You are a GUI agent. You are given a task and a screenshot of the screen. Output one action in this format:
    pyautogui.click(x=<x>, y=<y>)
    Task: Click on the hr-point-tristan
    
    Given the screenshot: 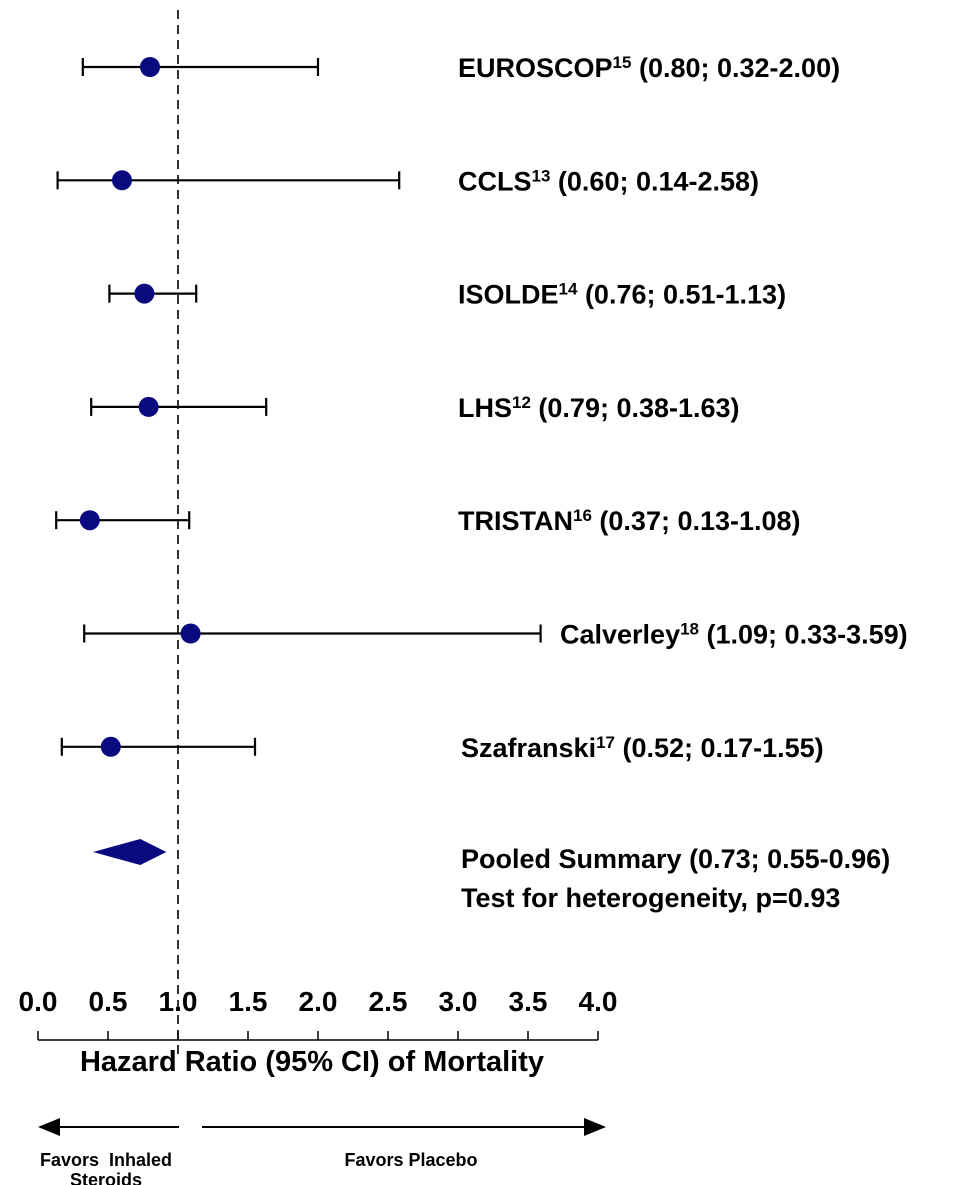 What is the action you would take?
    pyautogui.click(x=89, y=520)
    